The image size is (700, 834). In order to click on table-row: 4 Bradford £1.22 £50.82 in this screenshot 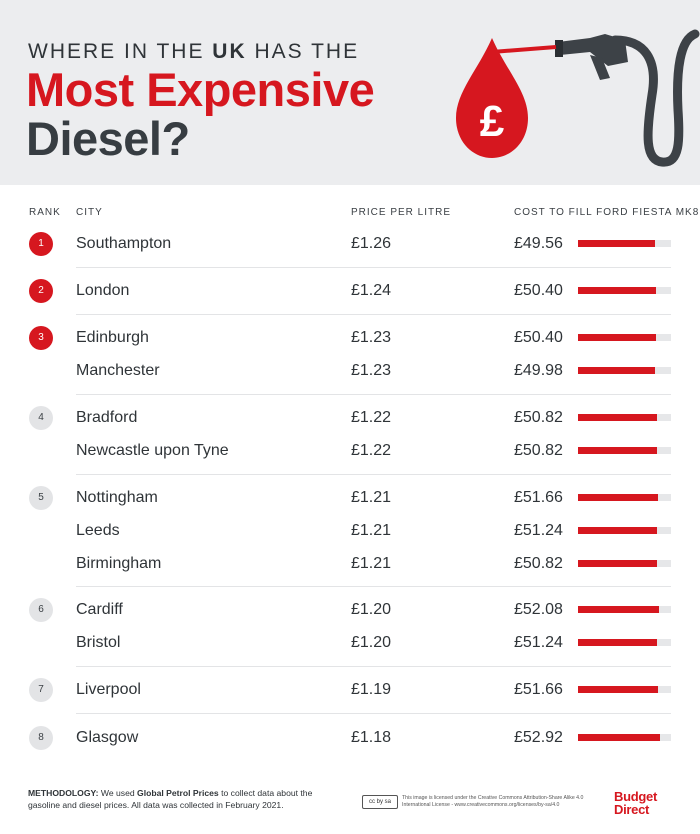, I will do `click(350, 418)`.